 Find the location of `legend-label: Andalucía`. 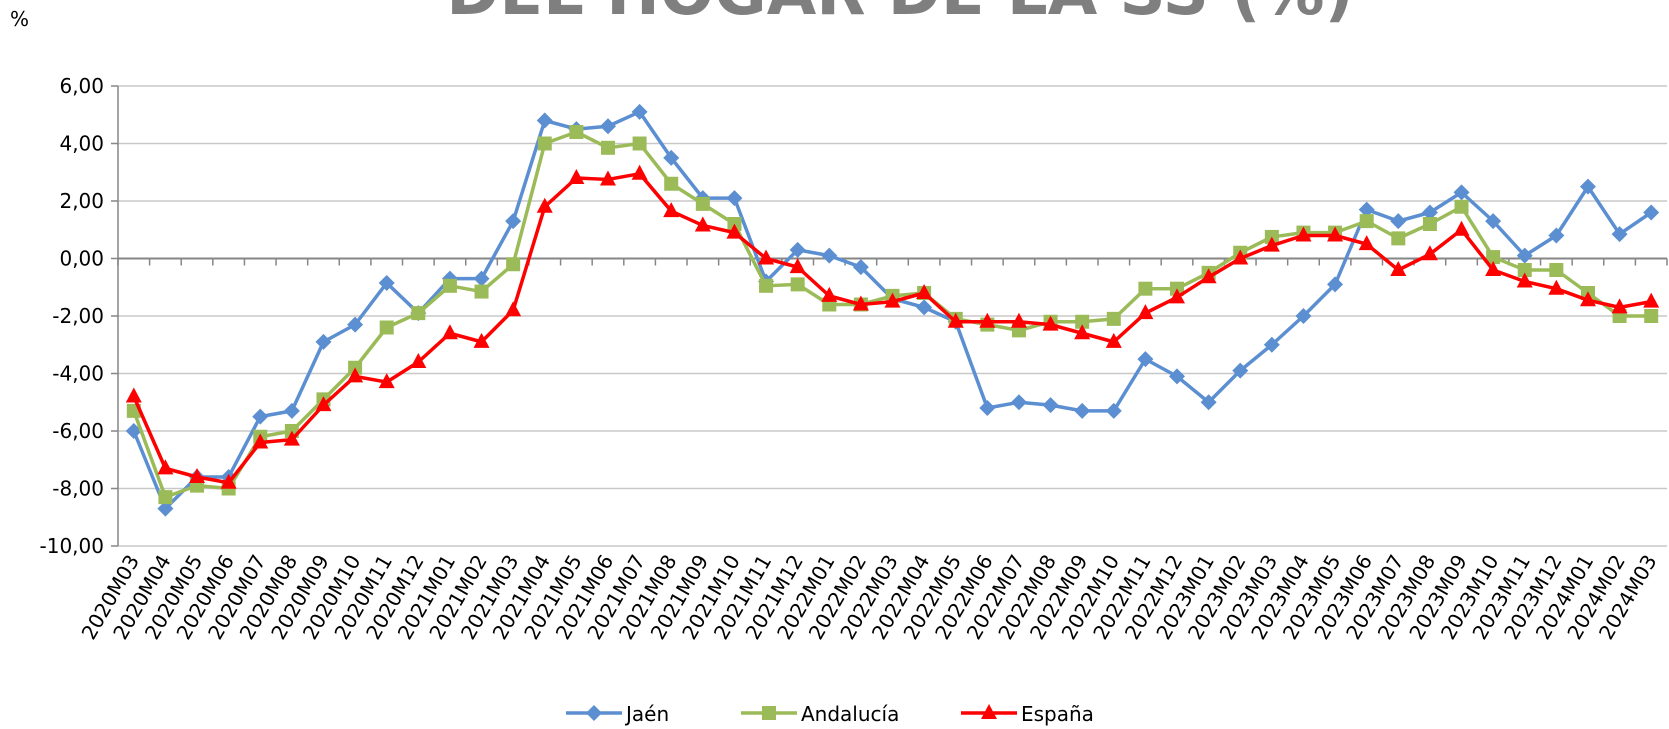

legend-label: Andalucía is located at coordinates (850, 714).